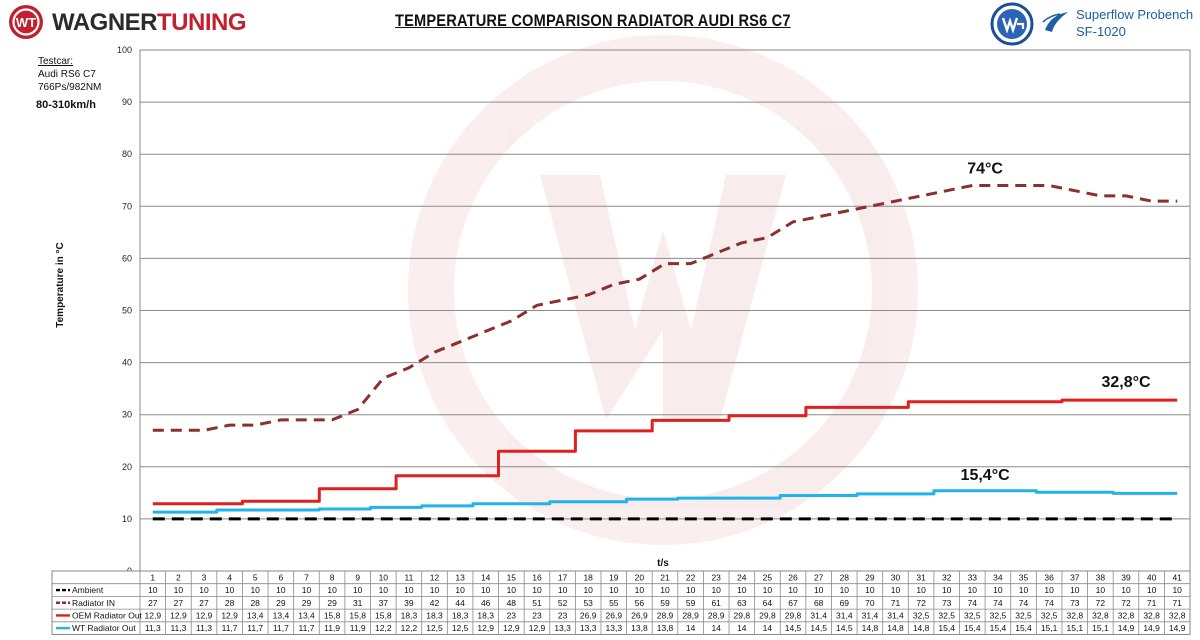  What do you see at coordinates (665, 501) in the screenshot?
I see `series-line-wt-radiator-out` at bounding box center [665, 501].